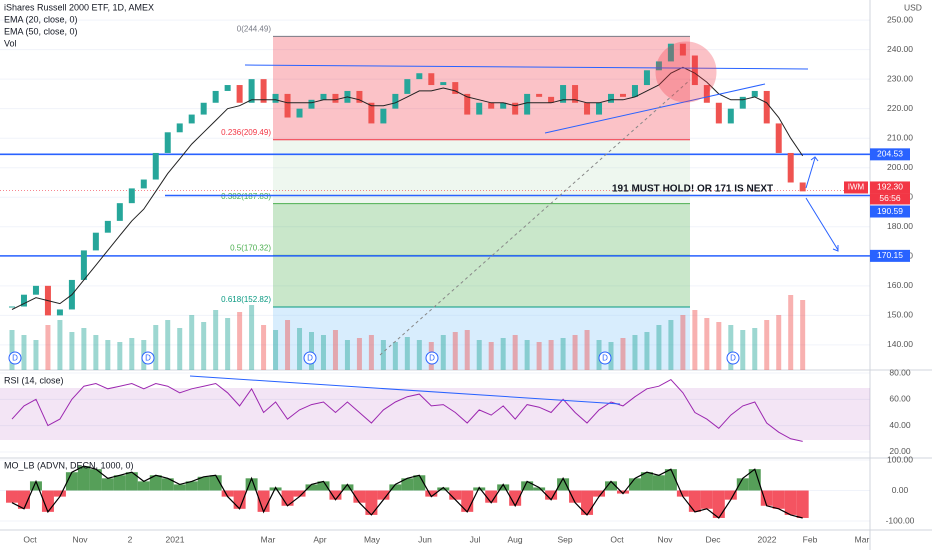 The image size is (932, 550). I want to click on dividend-marker, so click(432, 358).